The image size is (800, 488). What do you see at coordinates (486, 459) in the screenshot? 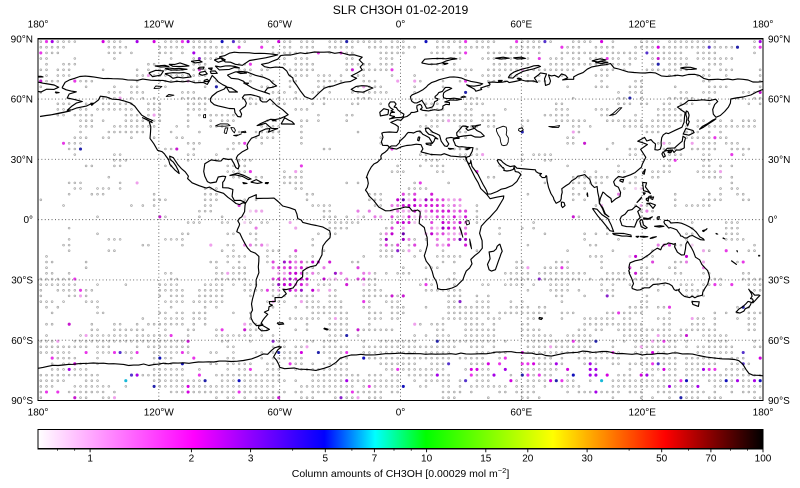
I see `svg-text: 15` at bounding box center [486, 459].